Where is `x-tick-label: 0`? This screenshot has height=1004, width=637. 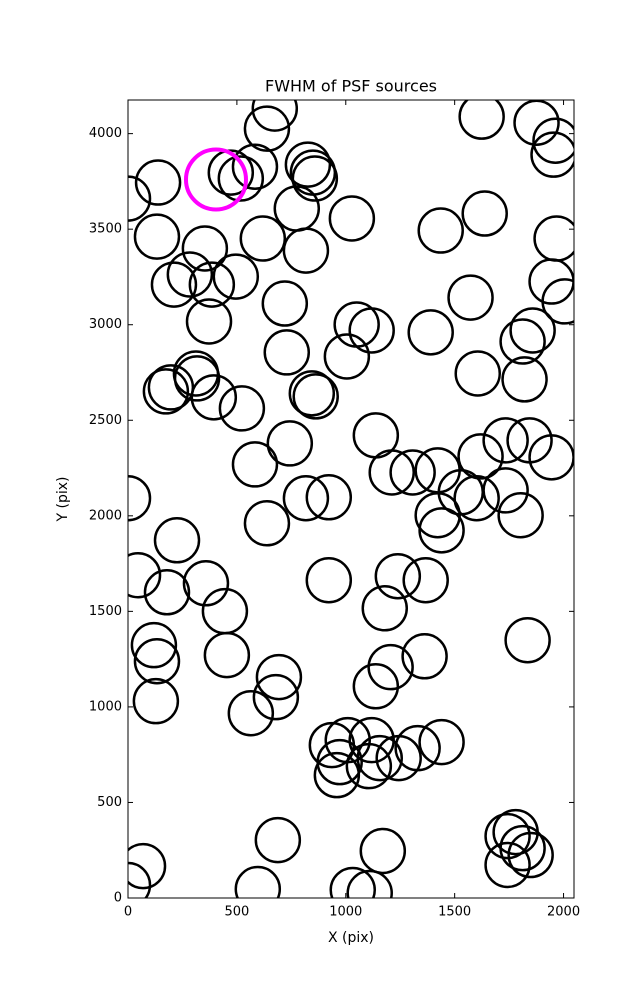
x-tick-label: 0 is located at coordinates (128, 912).